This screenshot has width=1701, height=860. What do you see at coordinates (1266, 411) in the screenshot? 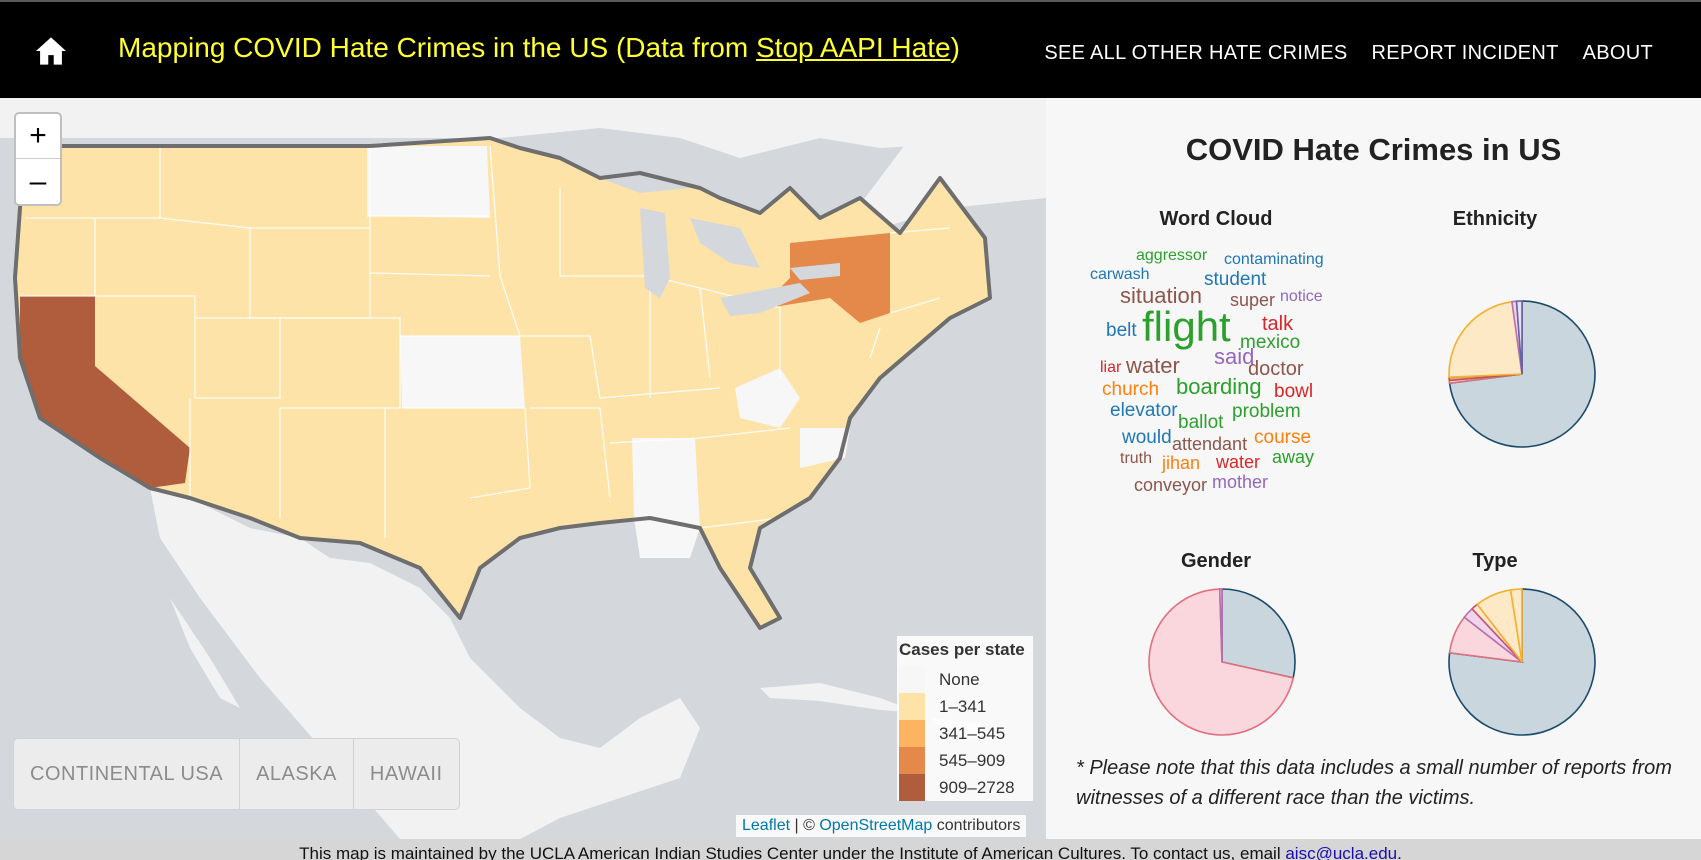
I see `word-cloud-word: problem` at bounding box center [1266, 411].